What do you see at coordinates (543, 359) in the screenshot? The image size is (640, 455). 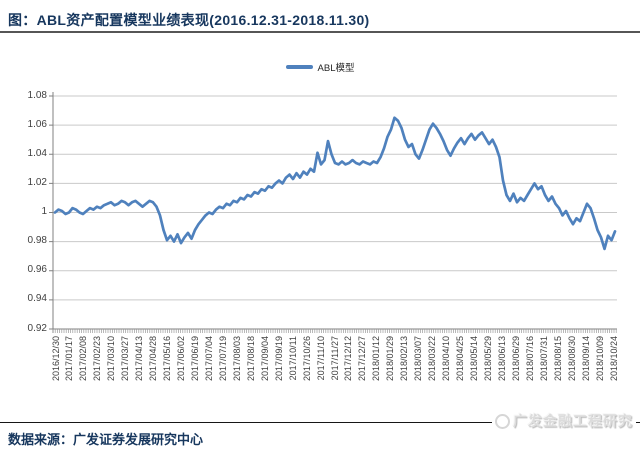 I see `x-axis-tick-label: 2018/07/31` at bounding box center [543, 359].